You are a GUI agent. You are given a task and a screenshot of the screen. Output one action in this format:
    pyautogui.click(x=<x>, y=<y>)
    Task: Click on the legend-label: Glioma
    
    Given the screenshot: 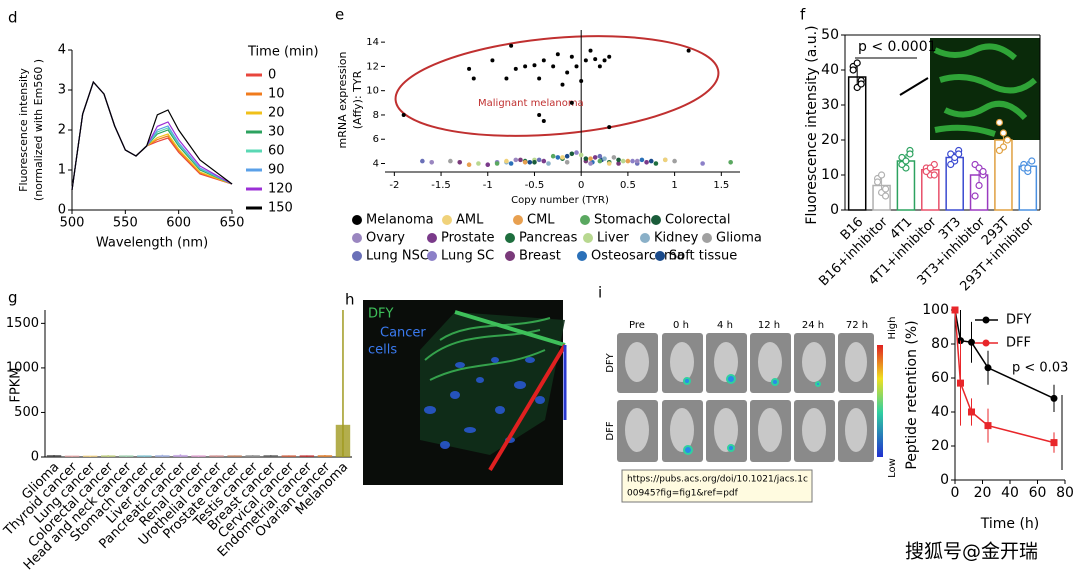 What is the action you would take?
    pyautogui.click(x=739, y=238)
    